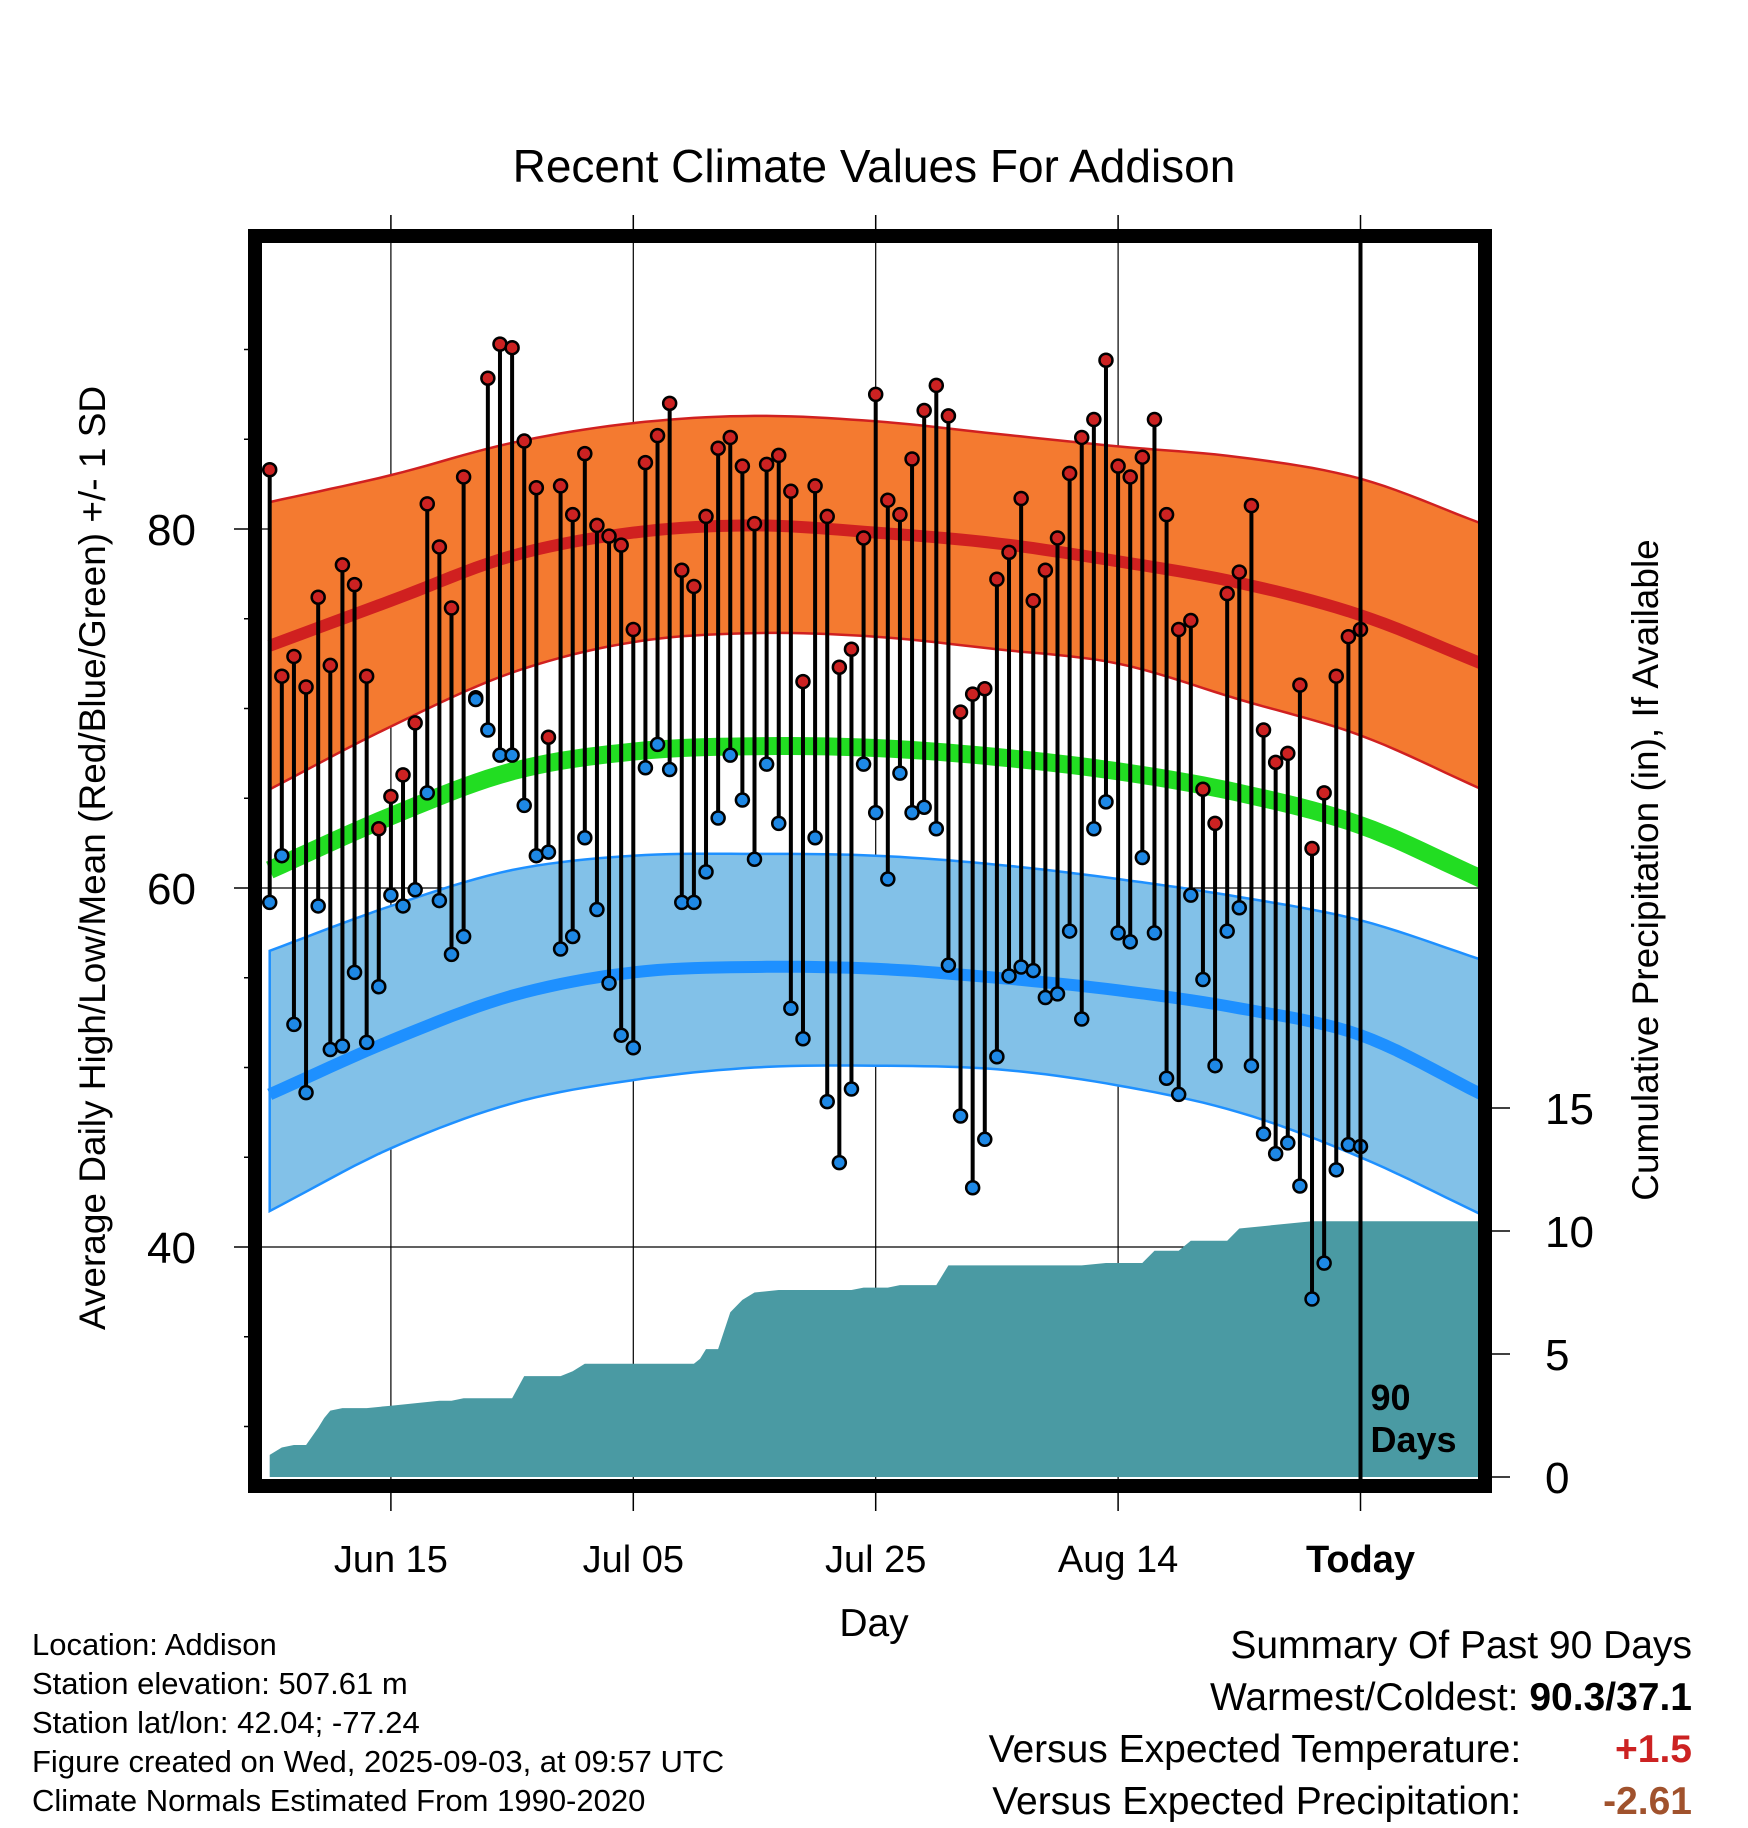 This screenshot has width=1748, height=1828. I want to click on y-tick-label-right: 15, so click(1569, 1109).